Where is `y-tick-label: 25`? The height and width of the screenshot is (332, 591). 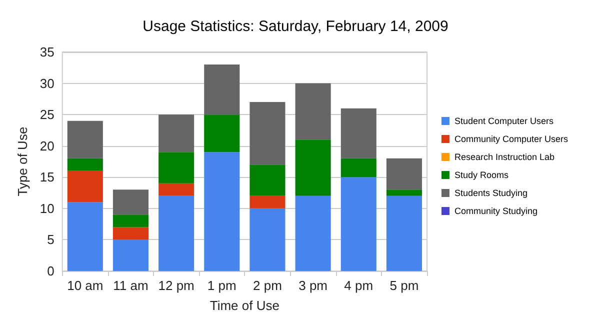 y-tick-label: 25 is located at coordinates (47, 114).